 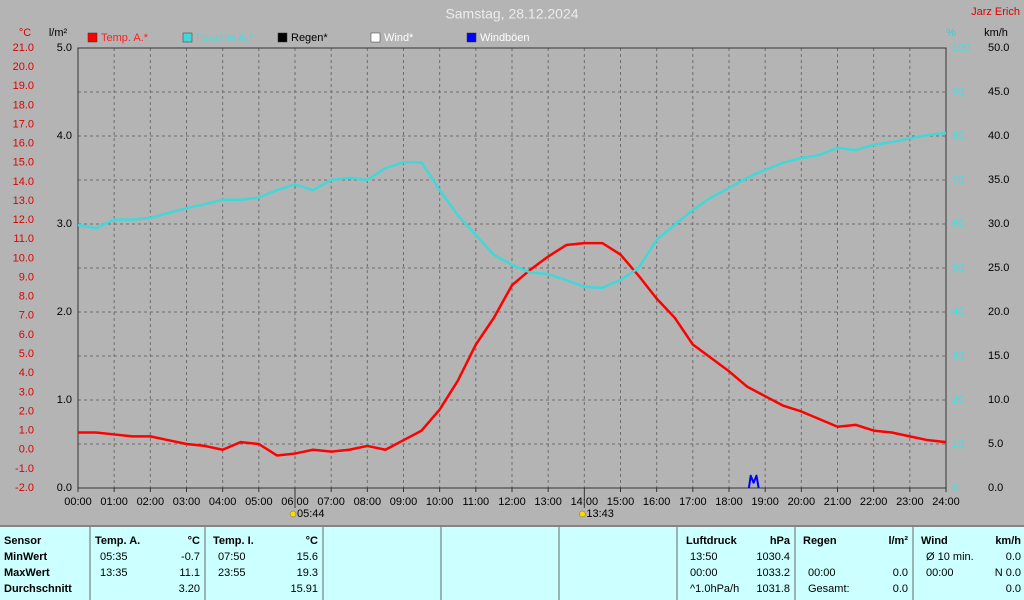 What do you see at coordinates (26, 354) in the screenshot?
I see `y-tick-label: 5.0` at bounding box center [26, 354].